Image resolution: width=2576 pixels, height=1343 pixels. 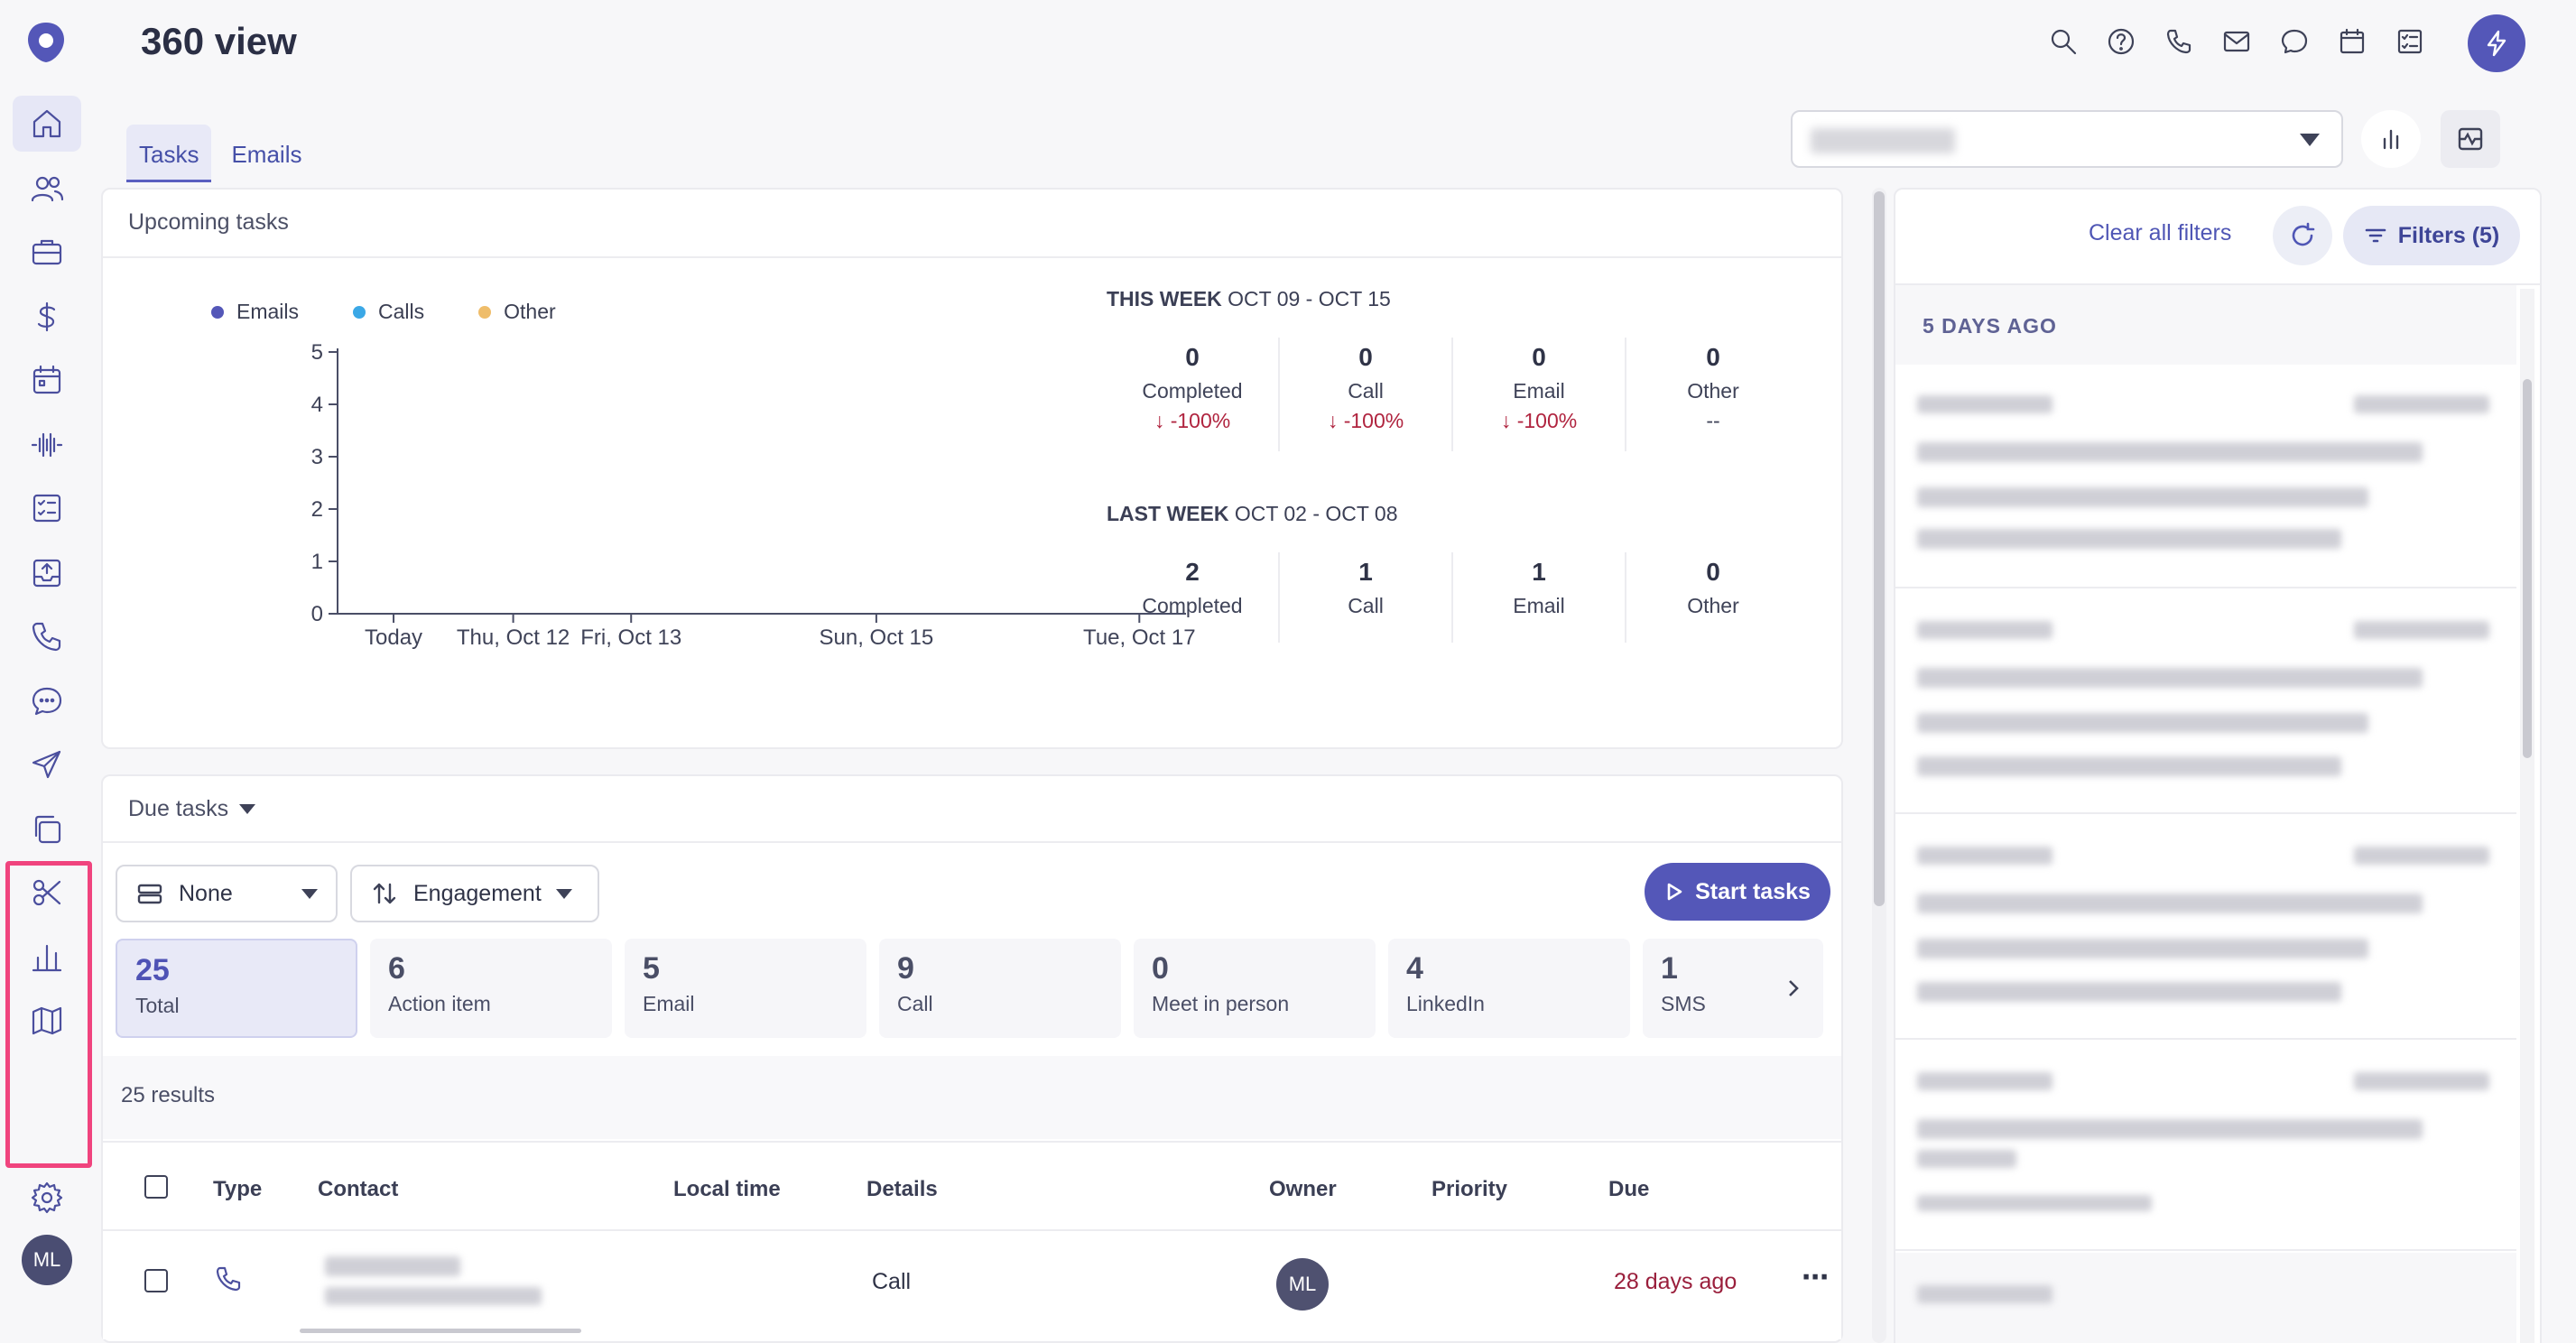 I want to click on count-label: LinkedIn, so click(x=1445, y=1003).